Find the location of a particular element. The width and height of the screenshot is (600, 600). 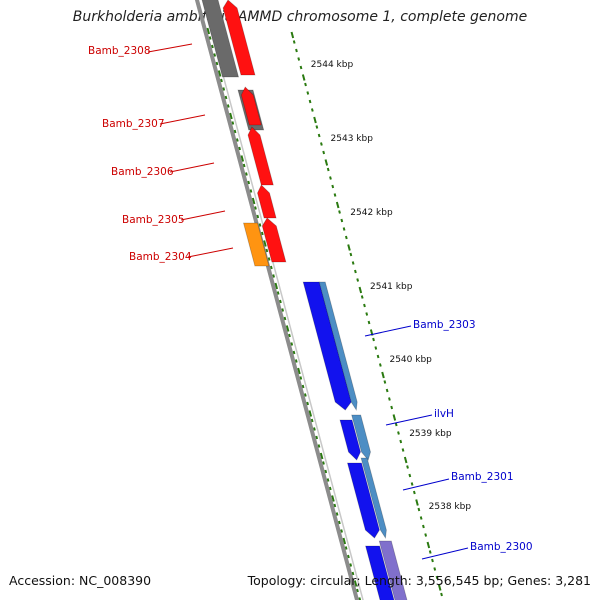

accession-text: Accession: NC_008390 is located at coordinates (80, 580).